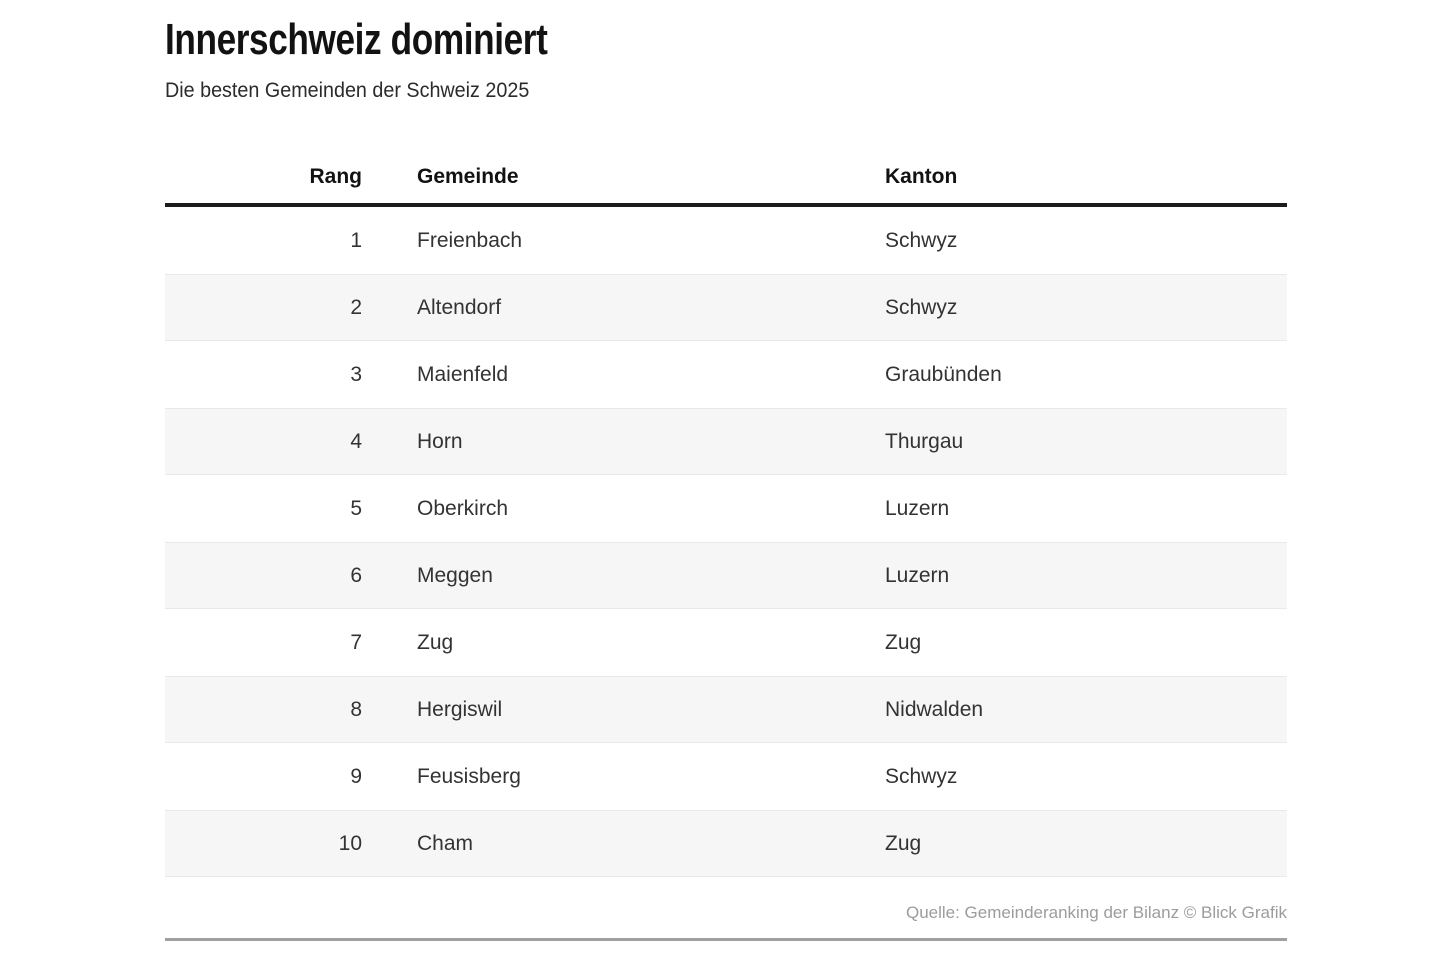 The width and height of the screenshot is (1440, 960). Describe the element at coordinates (435, 642) in the screenshot. I see `cell-gemeinde: Zug` at that location.